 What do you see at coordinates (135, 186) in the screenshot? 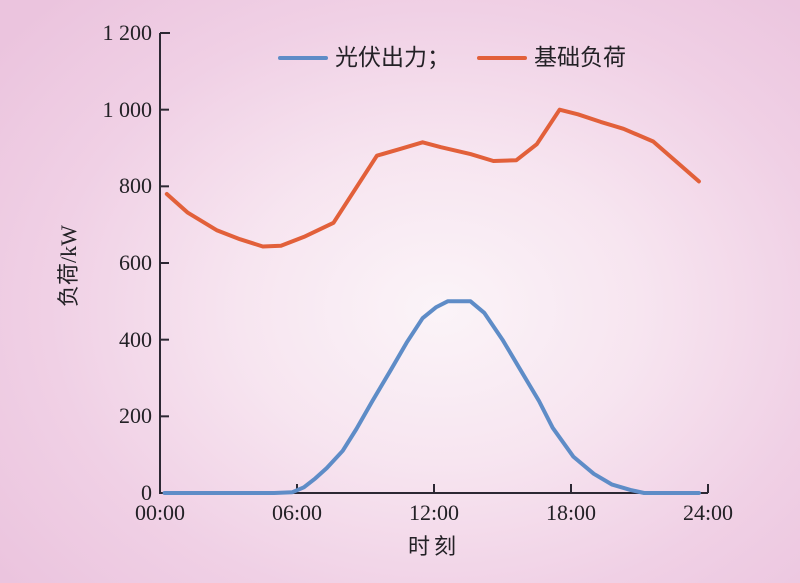
I see `y-tick-label: 800` at bounding box center [135, 186].